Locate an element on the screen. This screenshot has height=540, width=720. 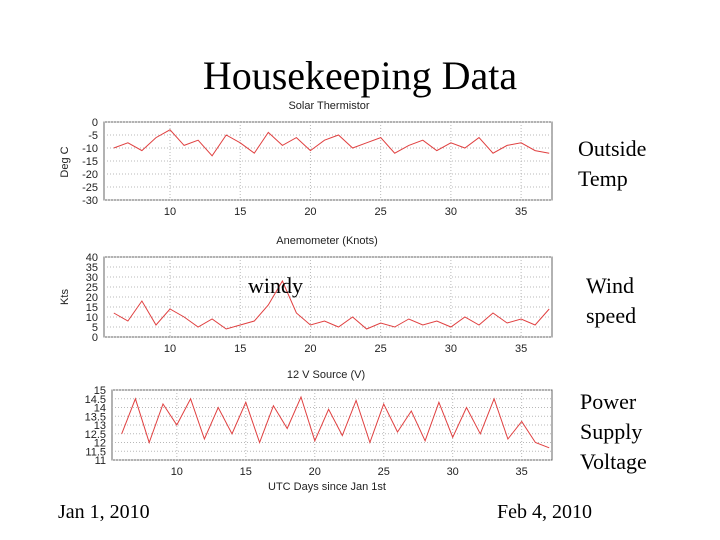
chart-title-anemometer: Anemometer (Knots) is located at coordinates (326, 241).